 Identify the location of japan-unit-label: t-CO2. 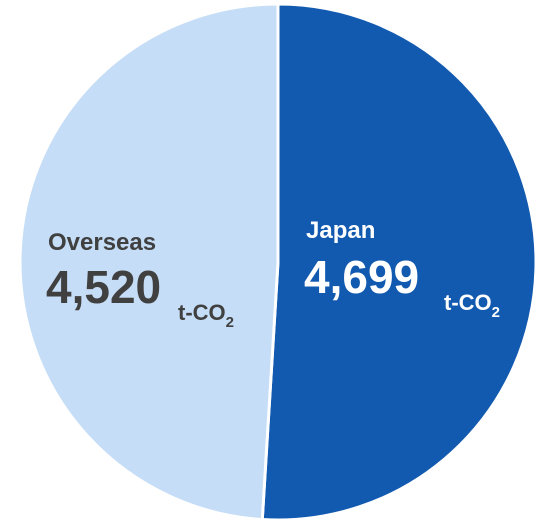
(472, 305).